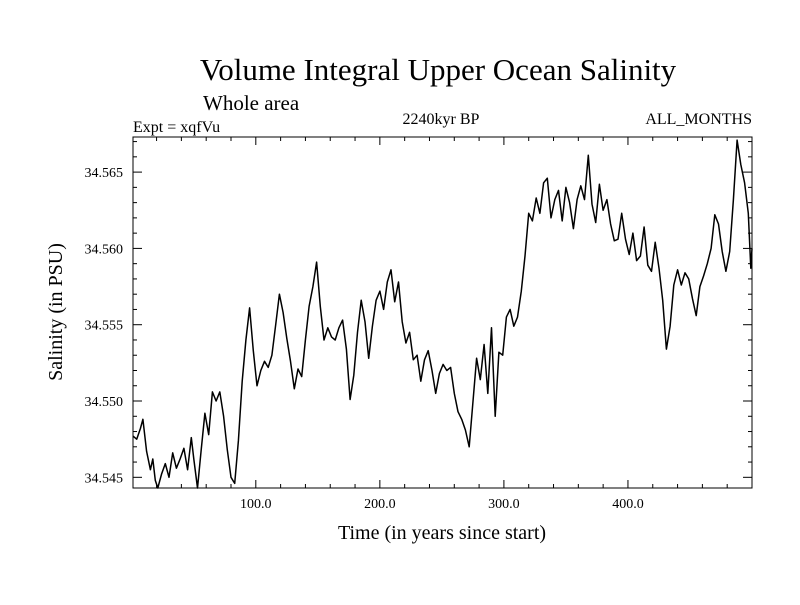 This screenshot has height=605, width=800. I want to click on period-label: 2240kyr BP, so click(441, 119).